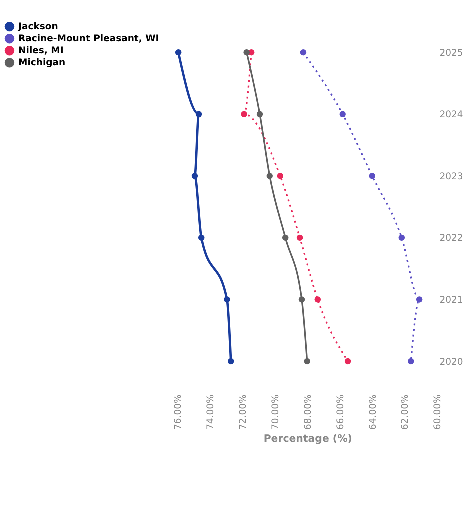 This screenshot has width=468, height=521. What do you see at coordinates (340, 412) in the screenshot?
I see `x-tick-label: 66.00%` at bounding box center [340, 412].